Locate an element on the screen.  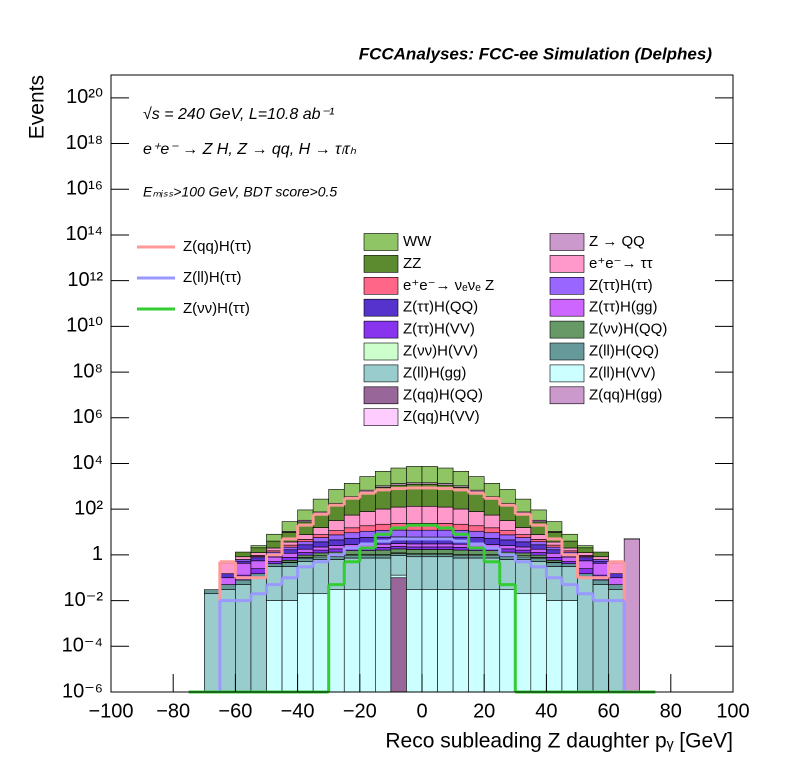
y-tick-label: 10¹² is located at coordinates (85, 280).